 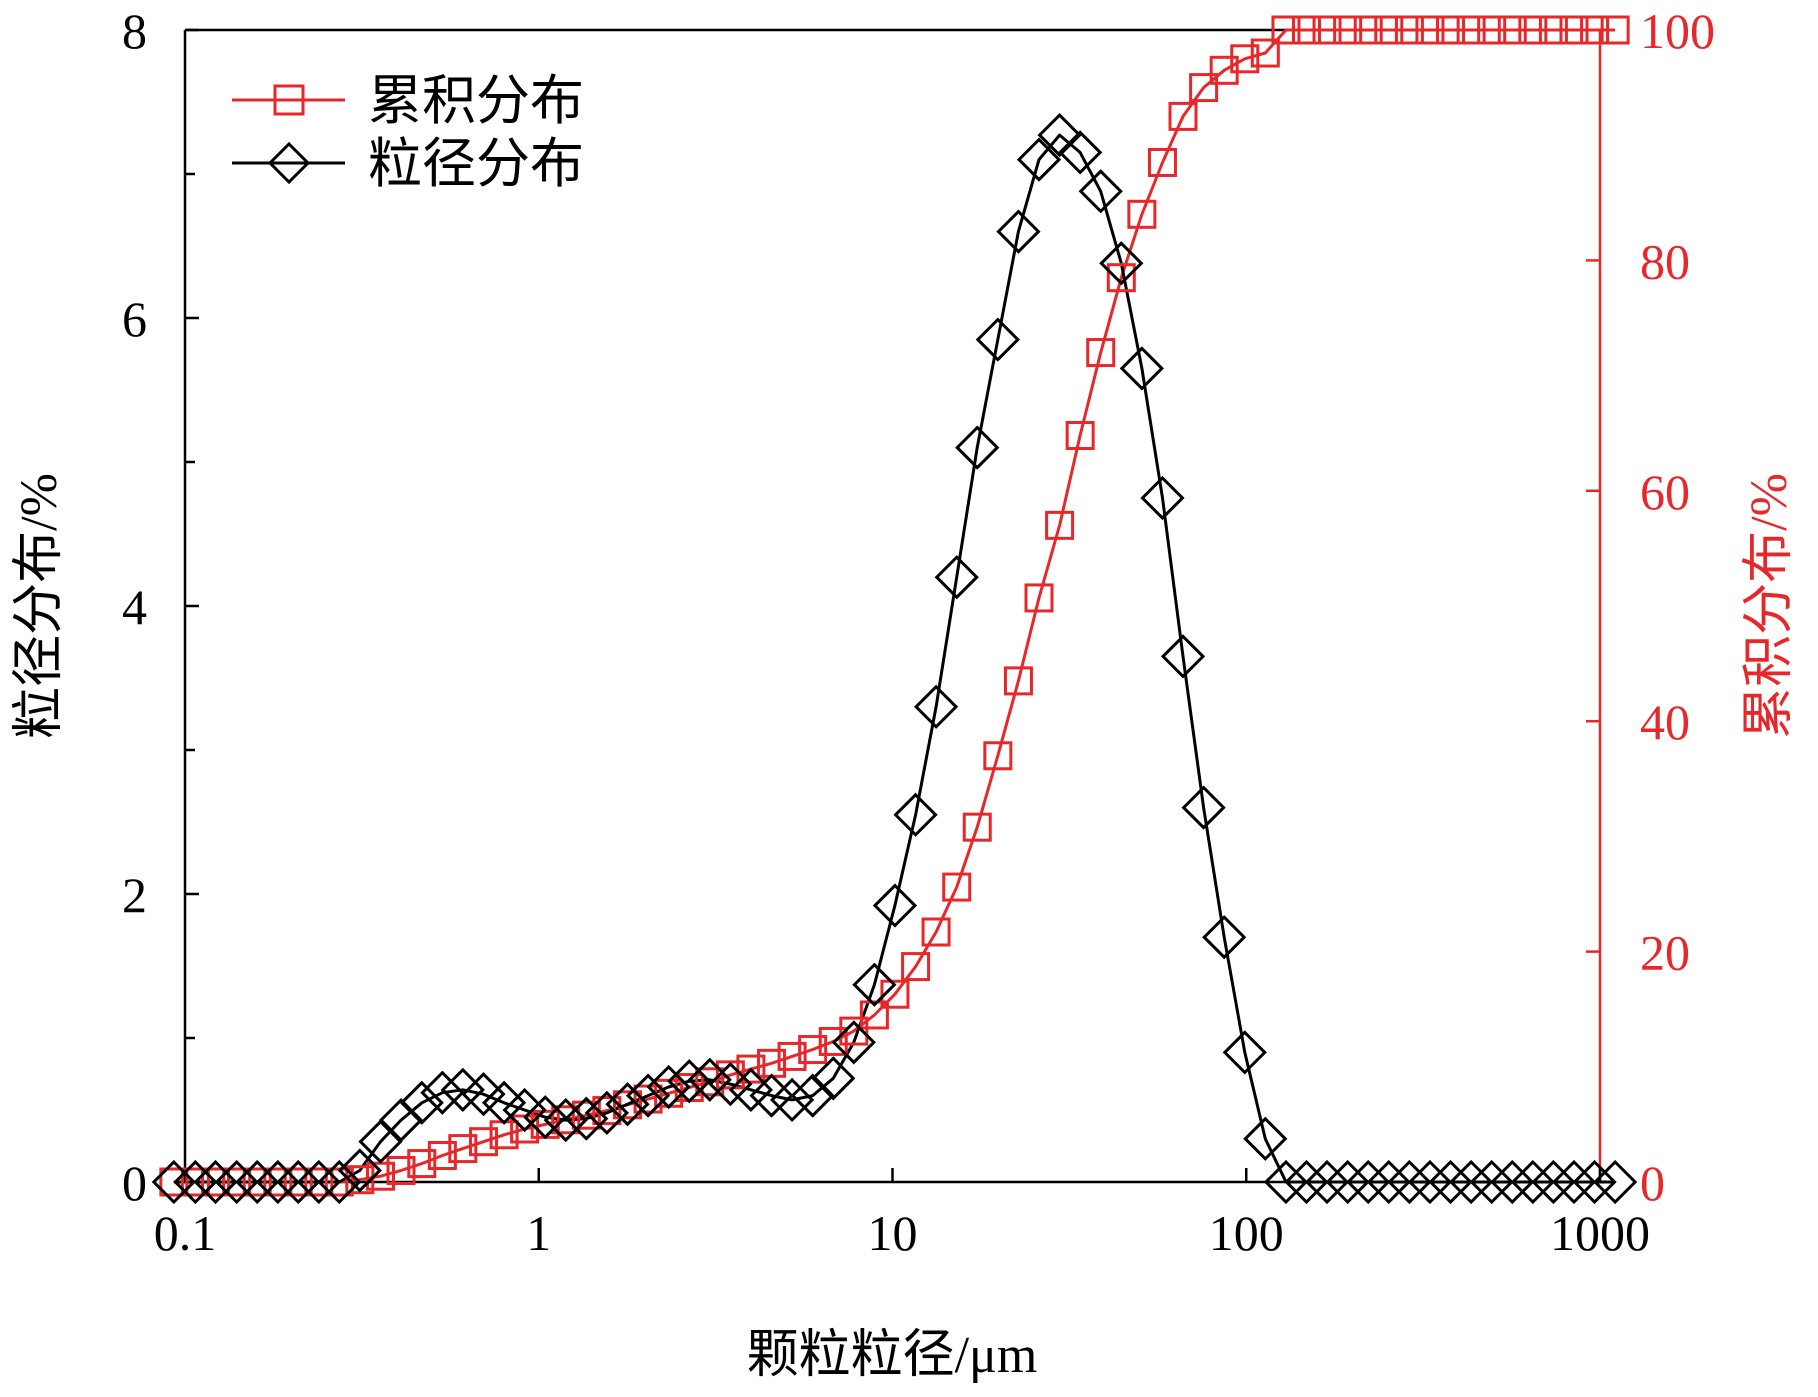 I want to click on x-tick-label: 0.1, so click(x=185, y=1233).